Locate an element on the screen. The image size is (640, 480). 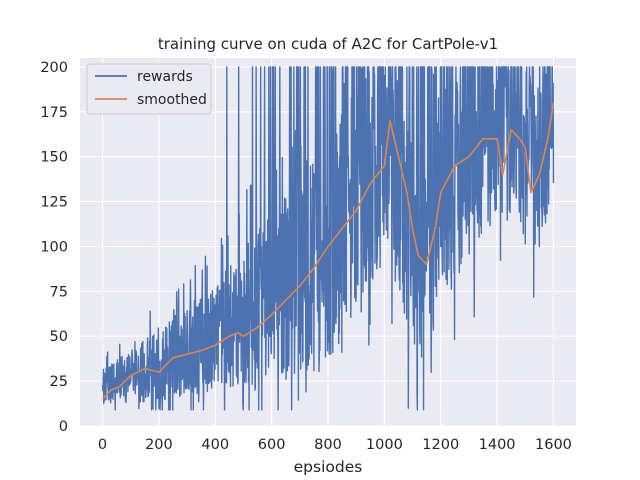
x-axis-label: epsiodes is located at coordinates (328, 467).